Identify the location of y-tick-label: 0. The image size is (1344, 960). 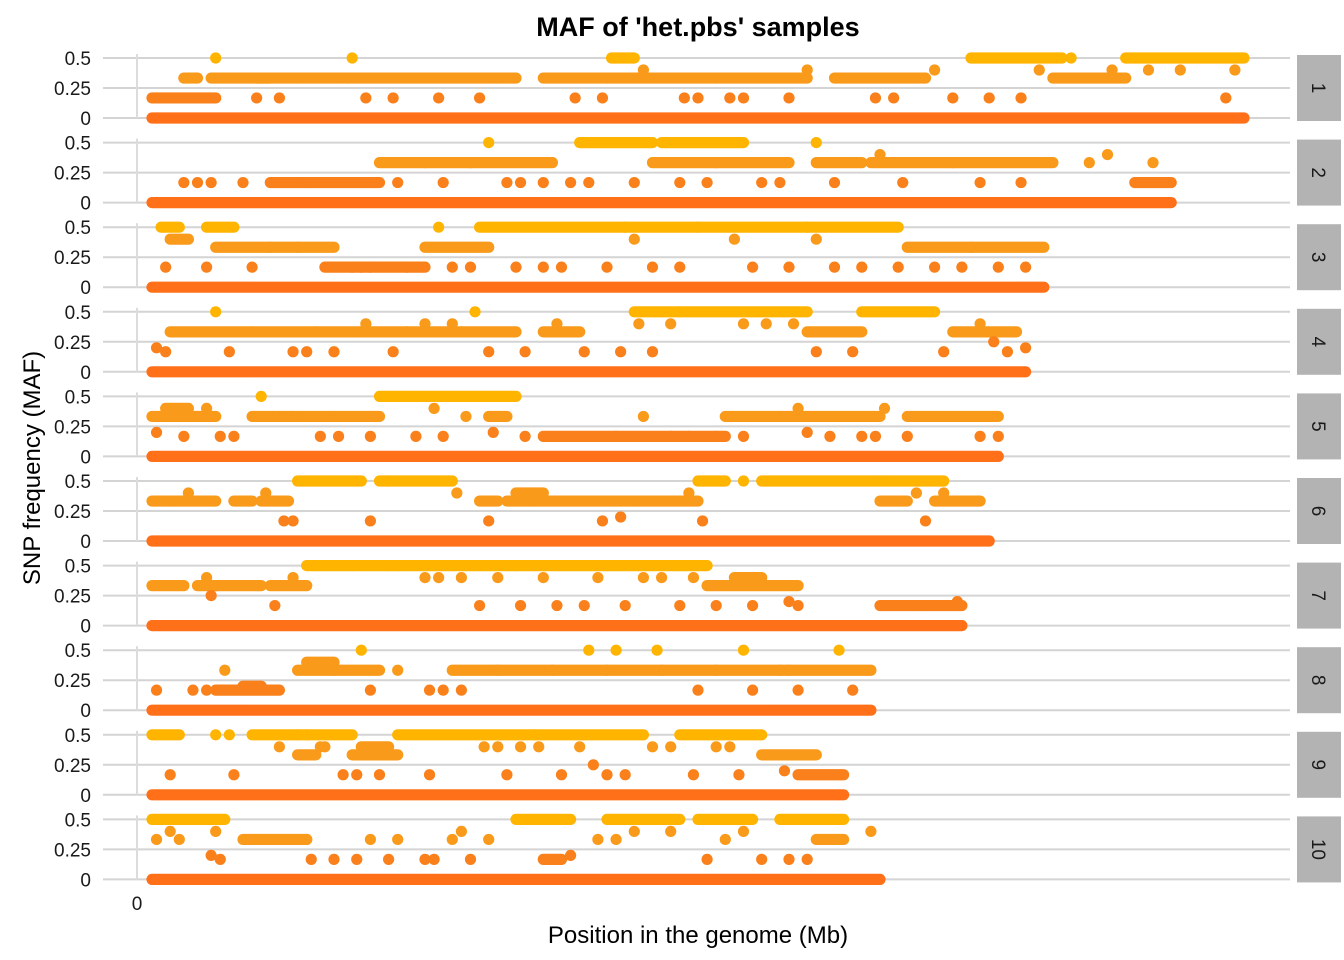
(85, 711).